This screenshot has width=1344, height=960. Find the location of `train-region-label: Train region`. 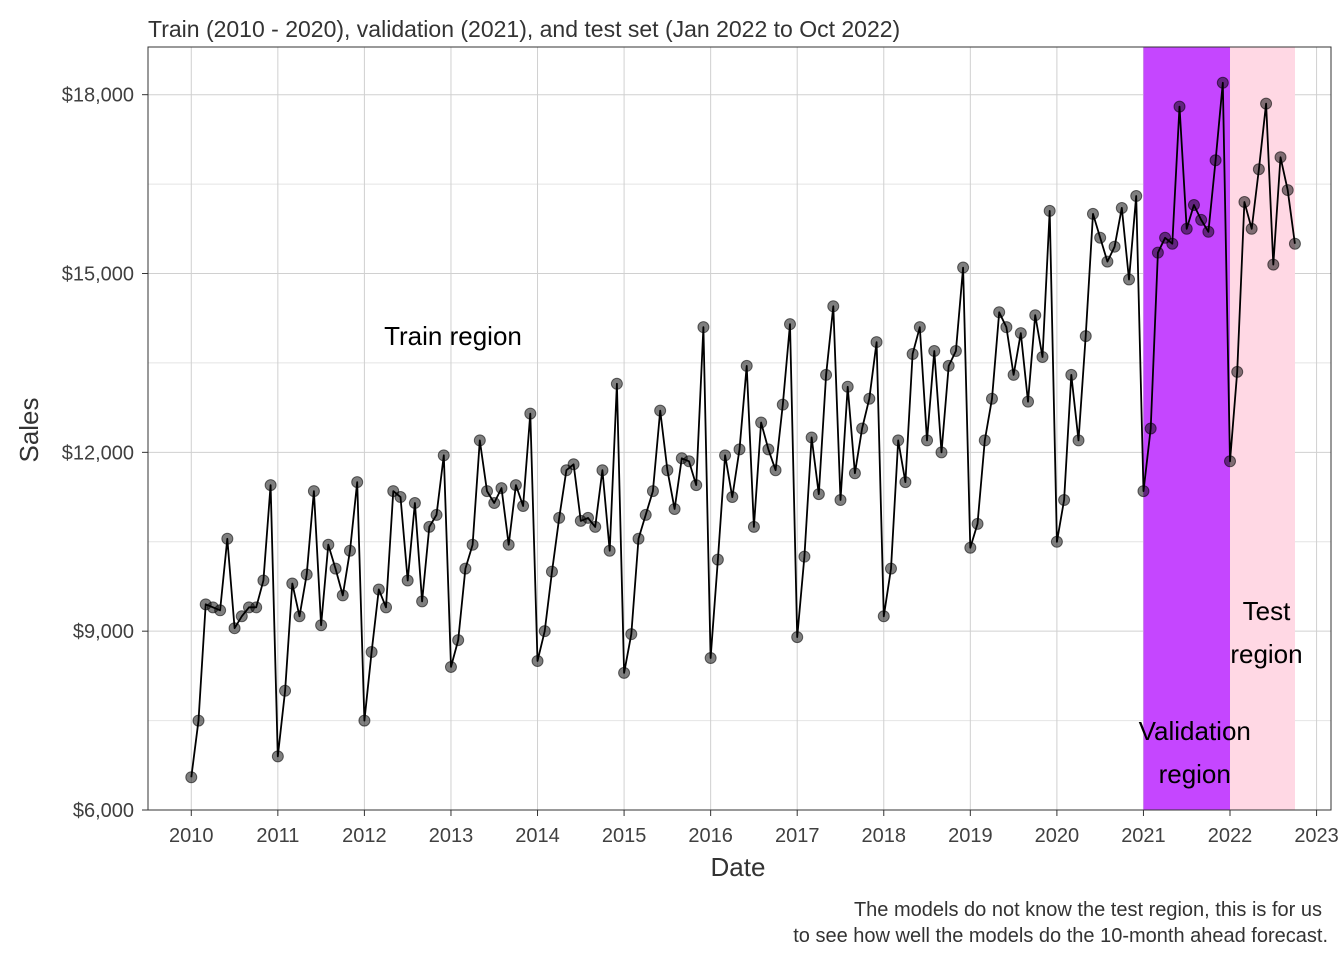

train-region-label: Train region is located at coordinates (453, 336).